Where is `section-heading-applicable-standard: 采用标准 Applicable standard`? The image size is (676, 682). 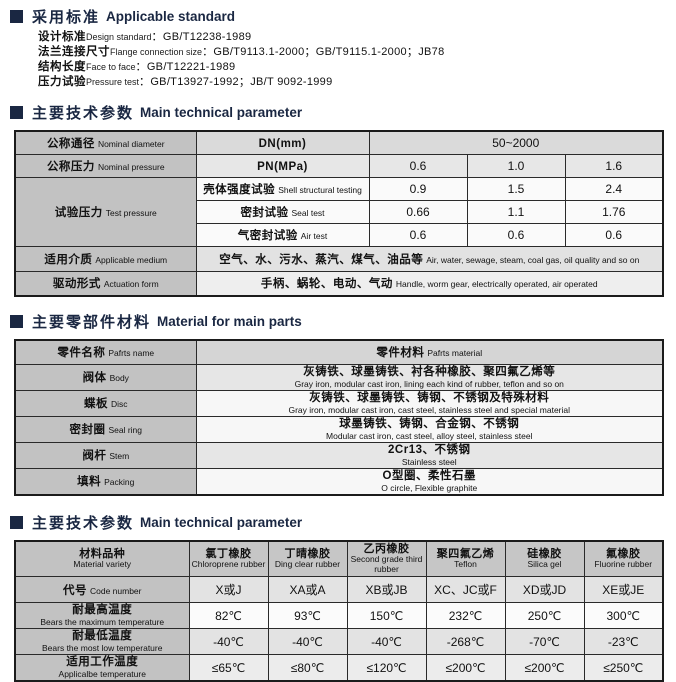 section-heading-applicable-standard: 采用标准 Applicable standard is located at coordinates (336, 16).